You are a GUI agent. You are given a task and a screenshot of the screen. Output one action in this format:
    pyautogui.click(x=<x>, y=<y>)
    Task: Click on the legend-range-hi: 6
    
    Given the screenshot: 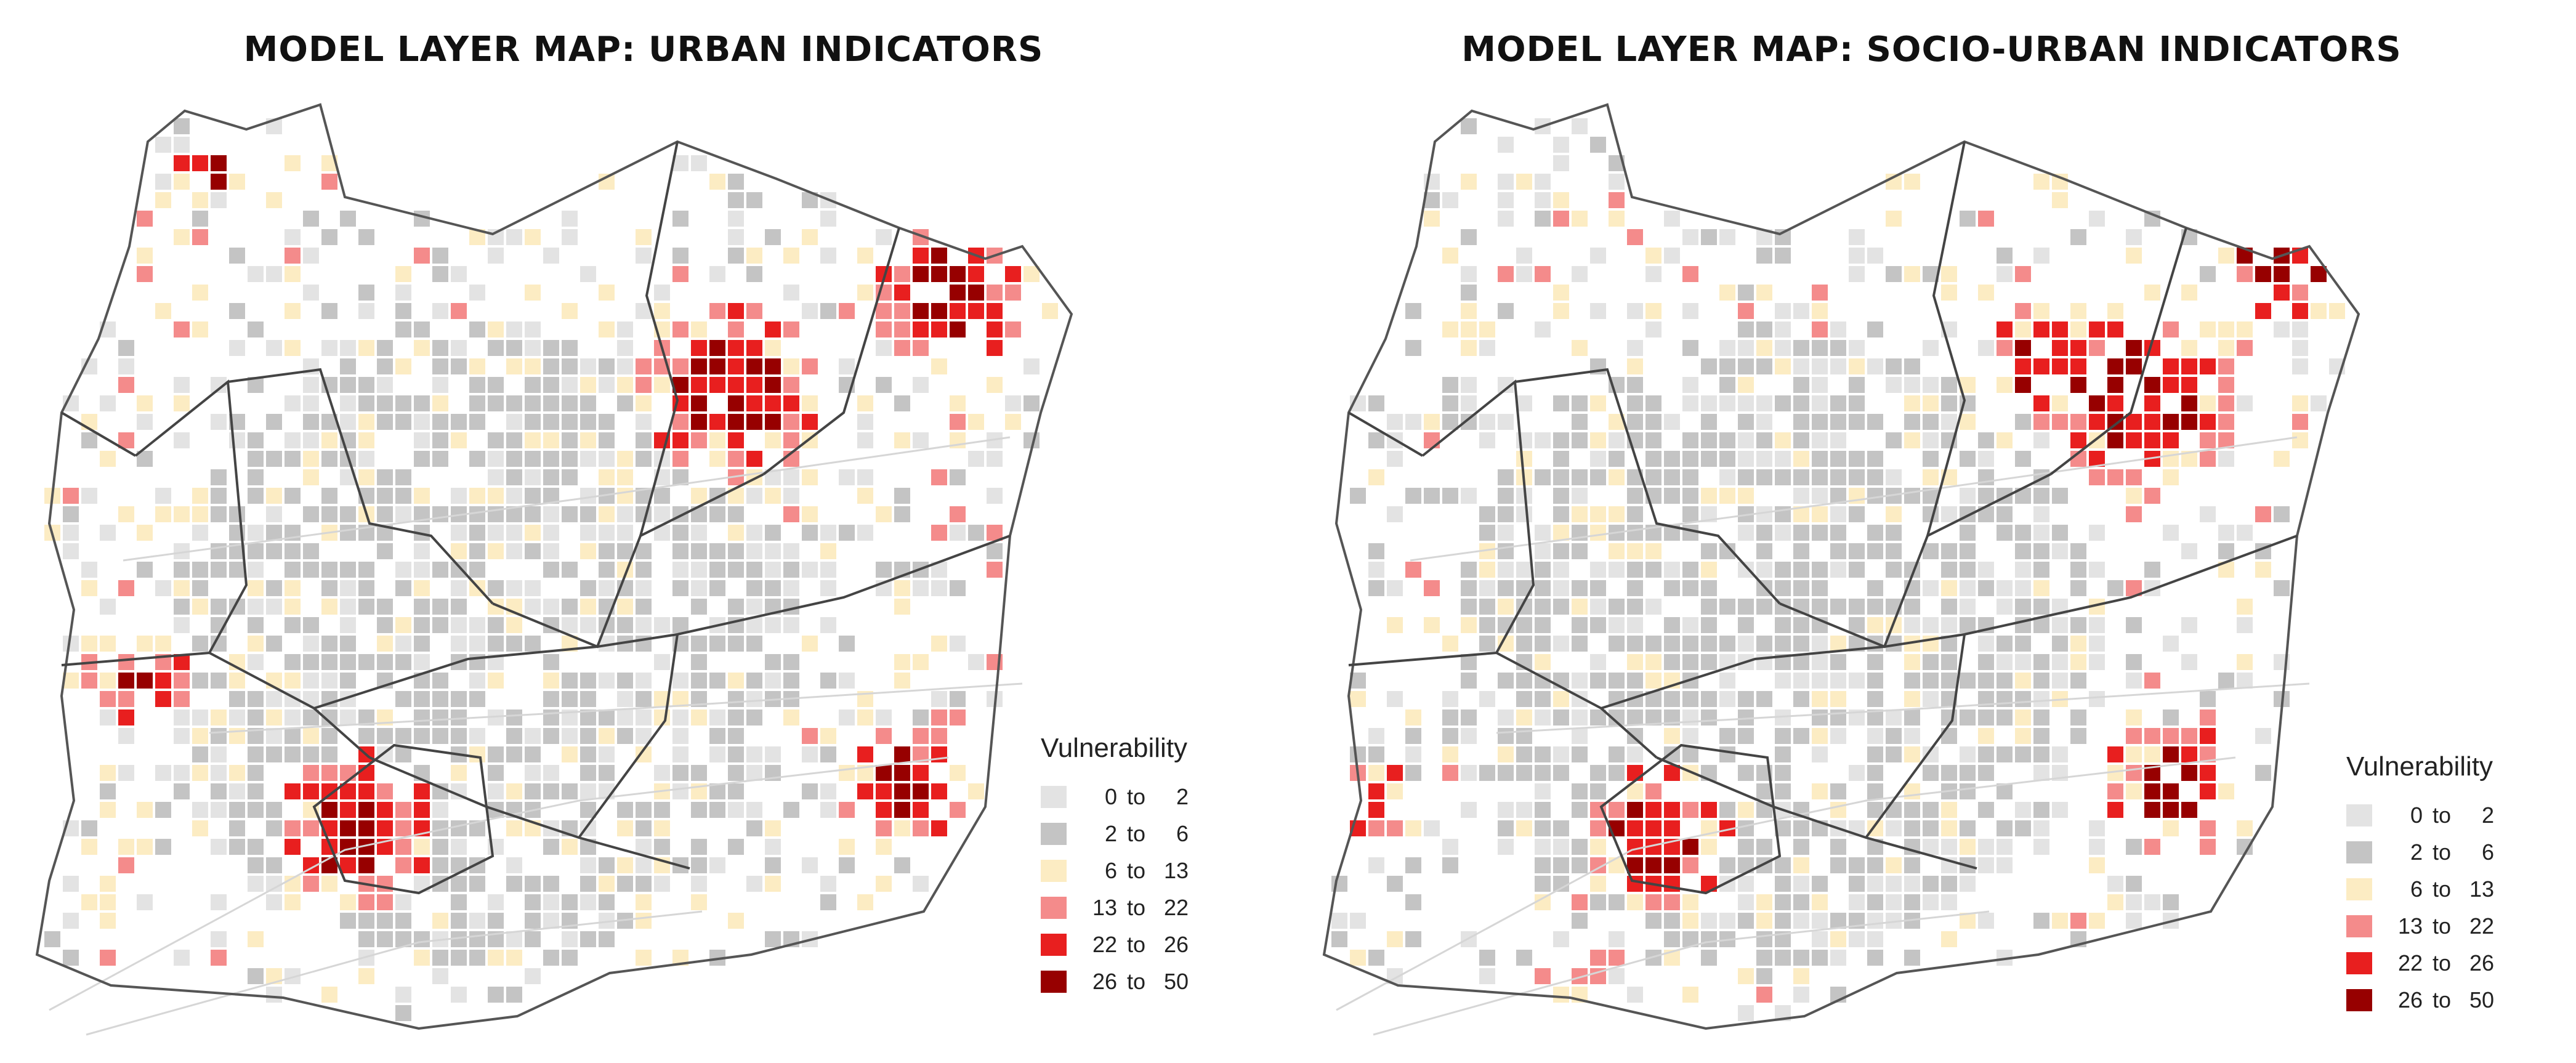 What is the action you would take?
    pyautogui.click(x=2487, y=852)
    